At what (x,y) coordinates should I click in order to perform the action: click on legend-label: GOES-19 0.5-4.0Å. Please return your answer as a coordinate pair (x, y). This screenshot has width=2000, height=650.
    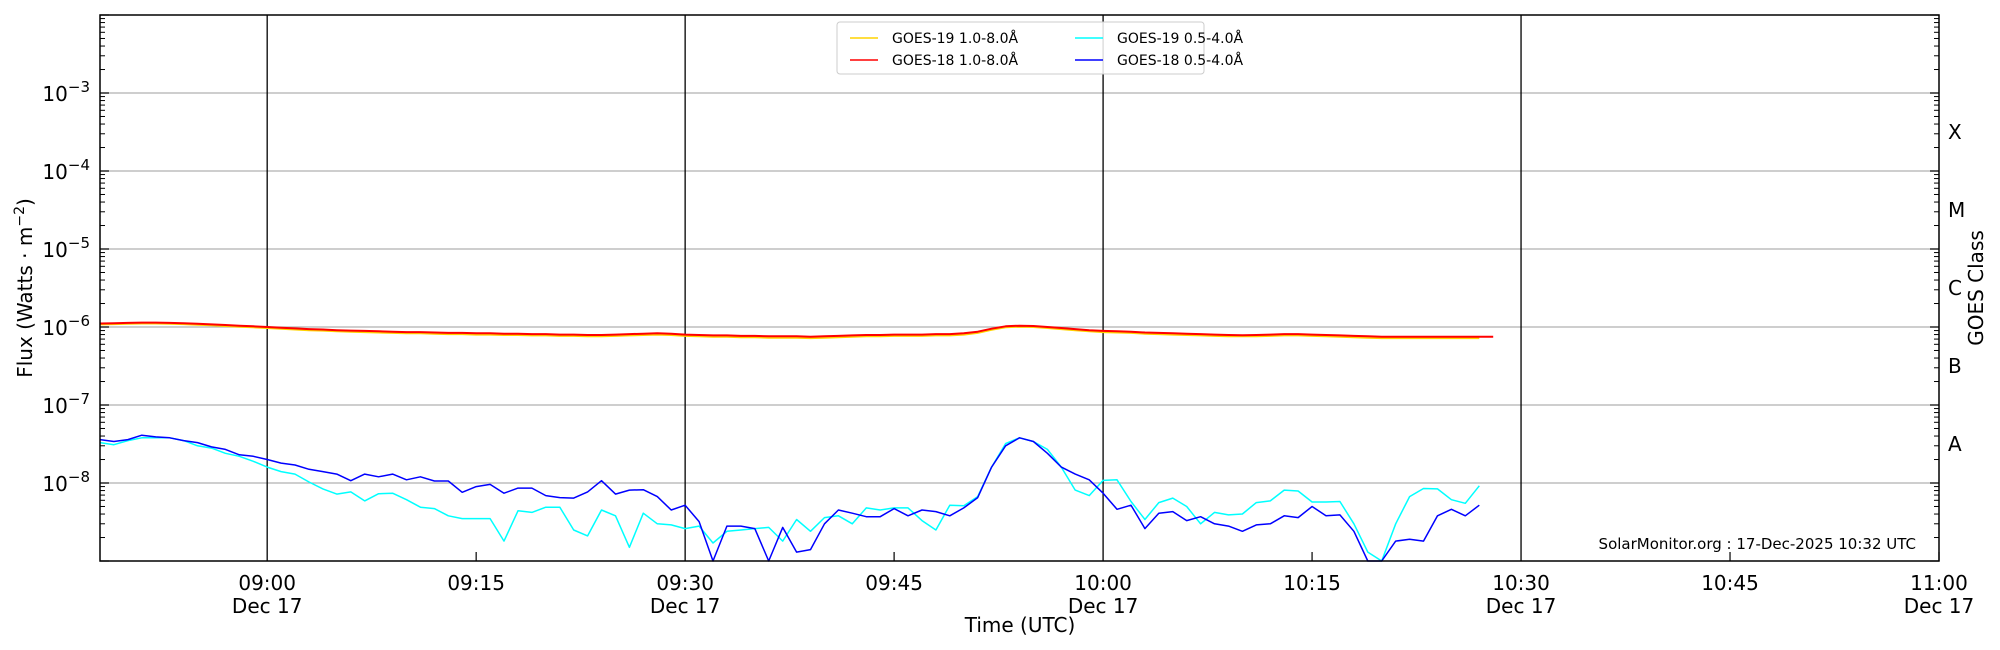
    Looking at the image, I should click on (1180, 38).